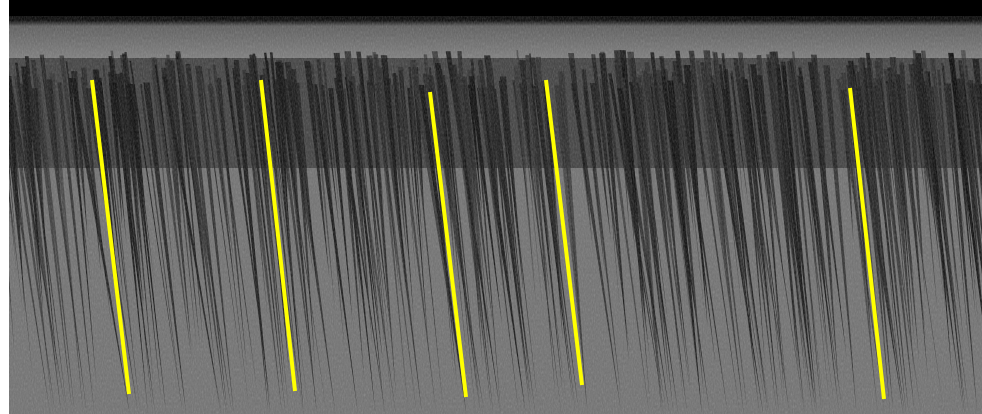 The image size is (982, 414). Describe the element at coordinates (495, 8) in the screenshot. I see `top-black-bar` at that location.